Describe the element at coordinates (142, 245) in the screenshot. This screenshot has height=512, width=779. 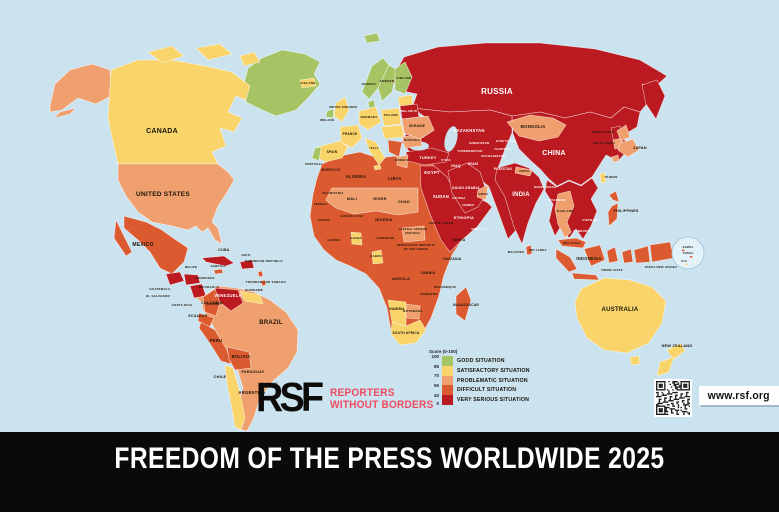
I see `map-label: MEXICO` at that location.